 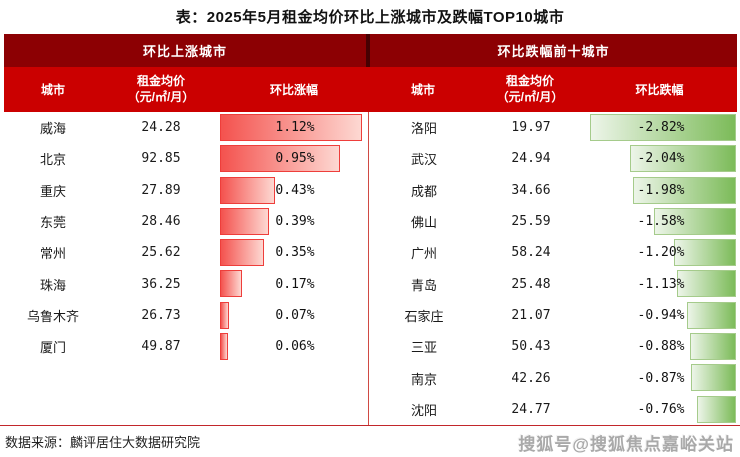 I want to click on price-cell: 49.87, so click(x=161, y=347).